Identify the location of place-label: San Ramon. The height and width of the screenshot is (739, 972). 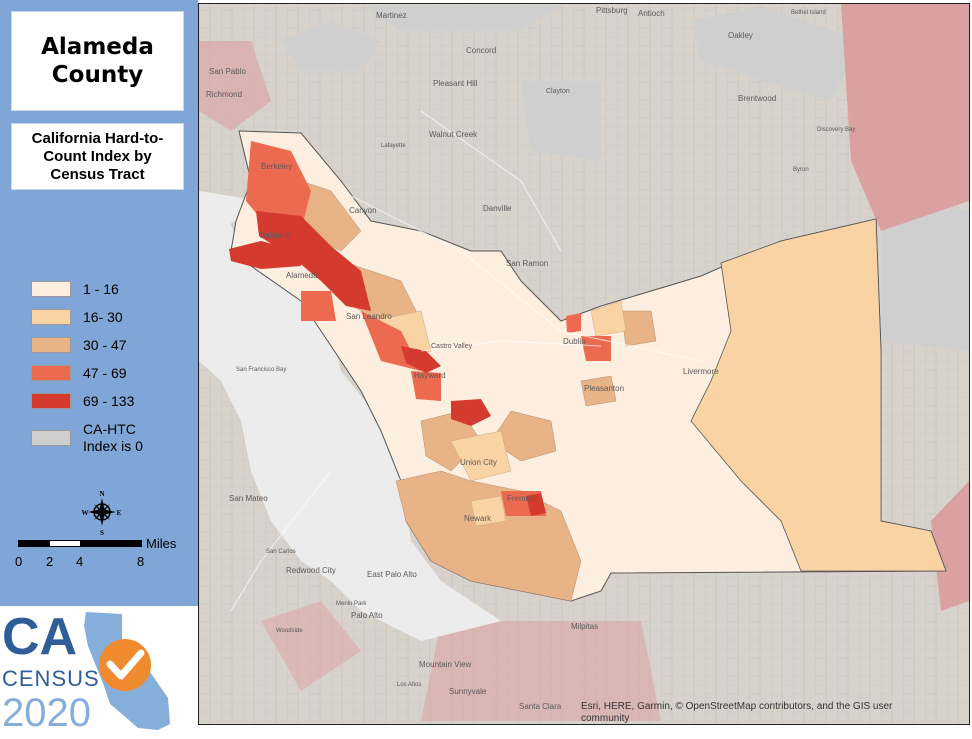
(527, 263).